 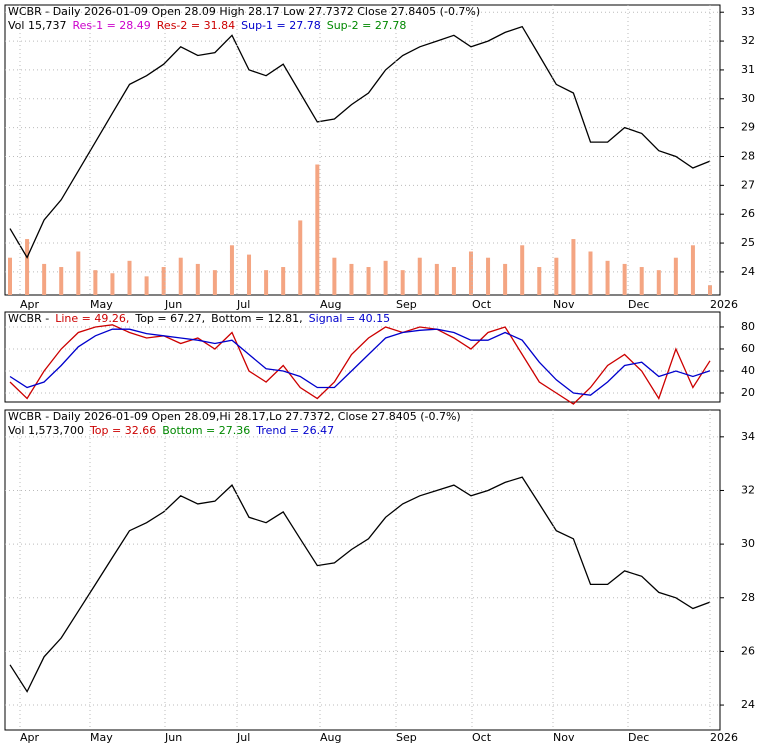 I want to click on header-item: Top = 67.27,, so click(x=169, y=318).